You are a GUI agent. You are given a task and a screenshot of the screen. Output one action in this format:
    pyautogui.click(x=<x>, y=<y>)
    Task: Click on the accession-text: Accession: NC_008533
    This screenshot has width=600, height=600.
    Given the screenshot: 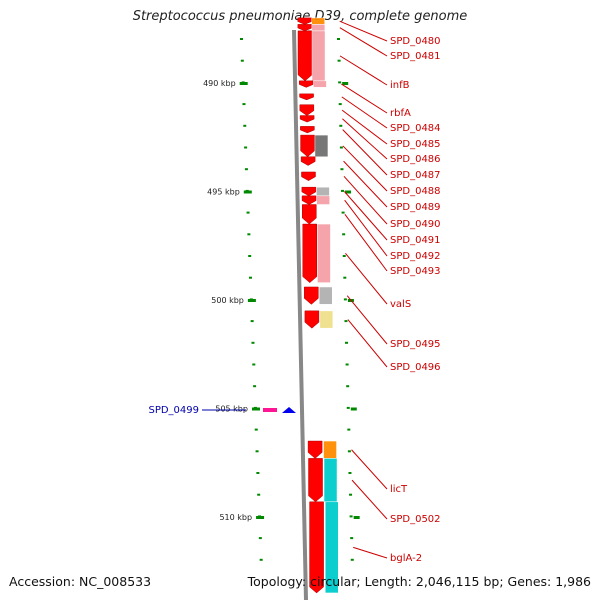 What is the action you would take?
    pyautogui.click(x=80, y=581)
    